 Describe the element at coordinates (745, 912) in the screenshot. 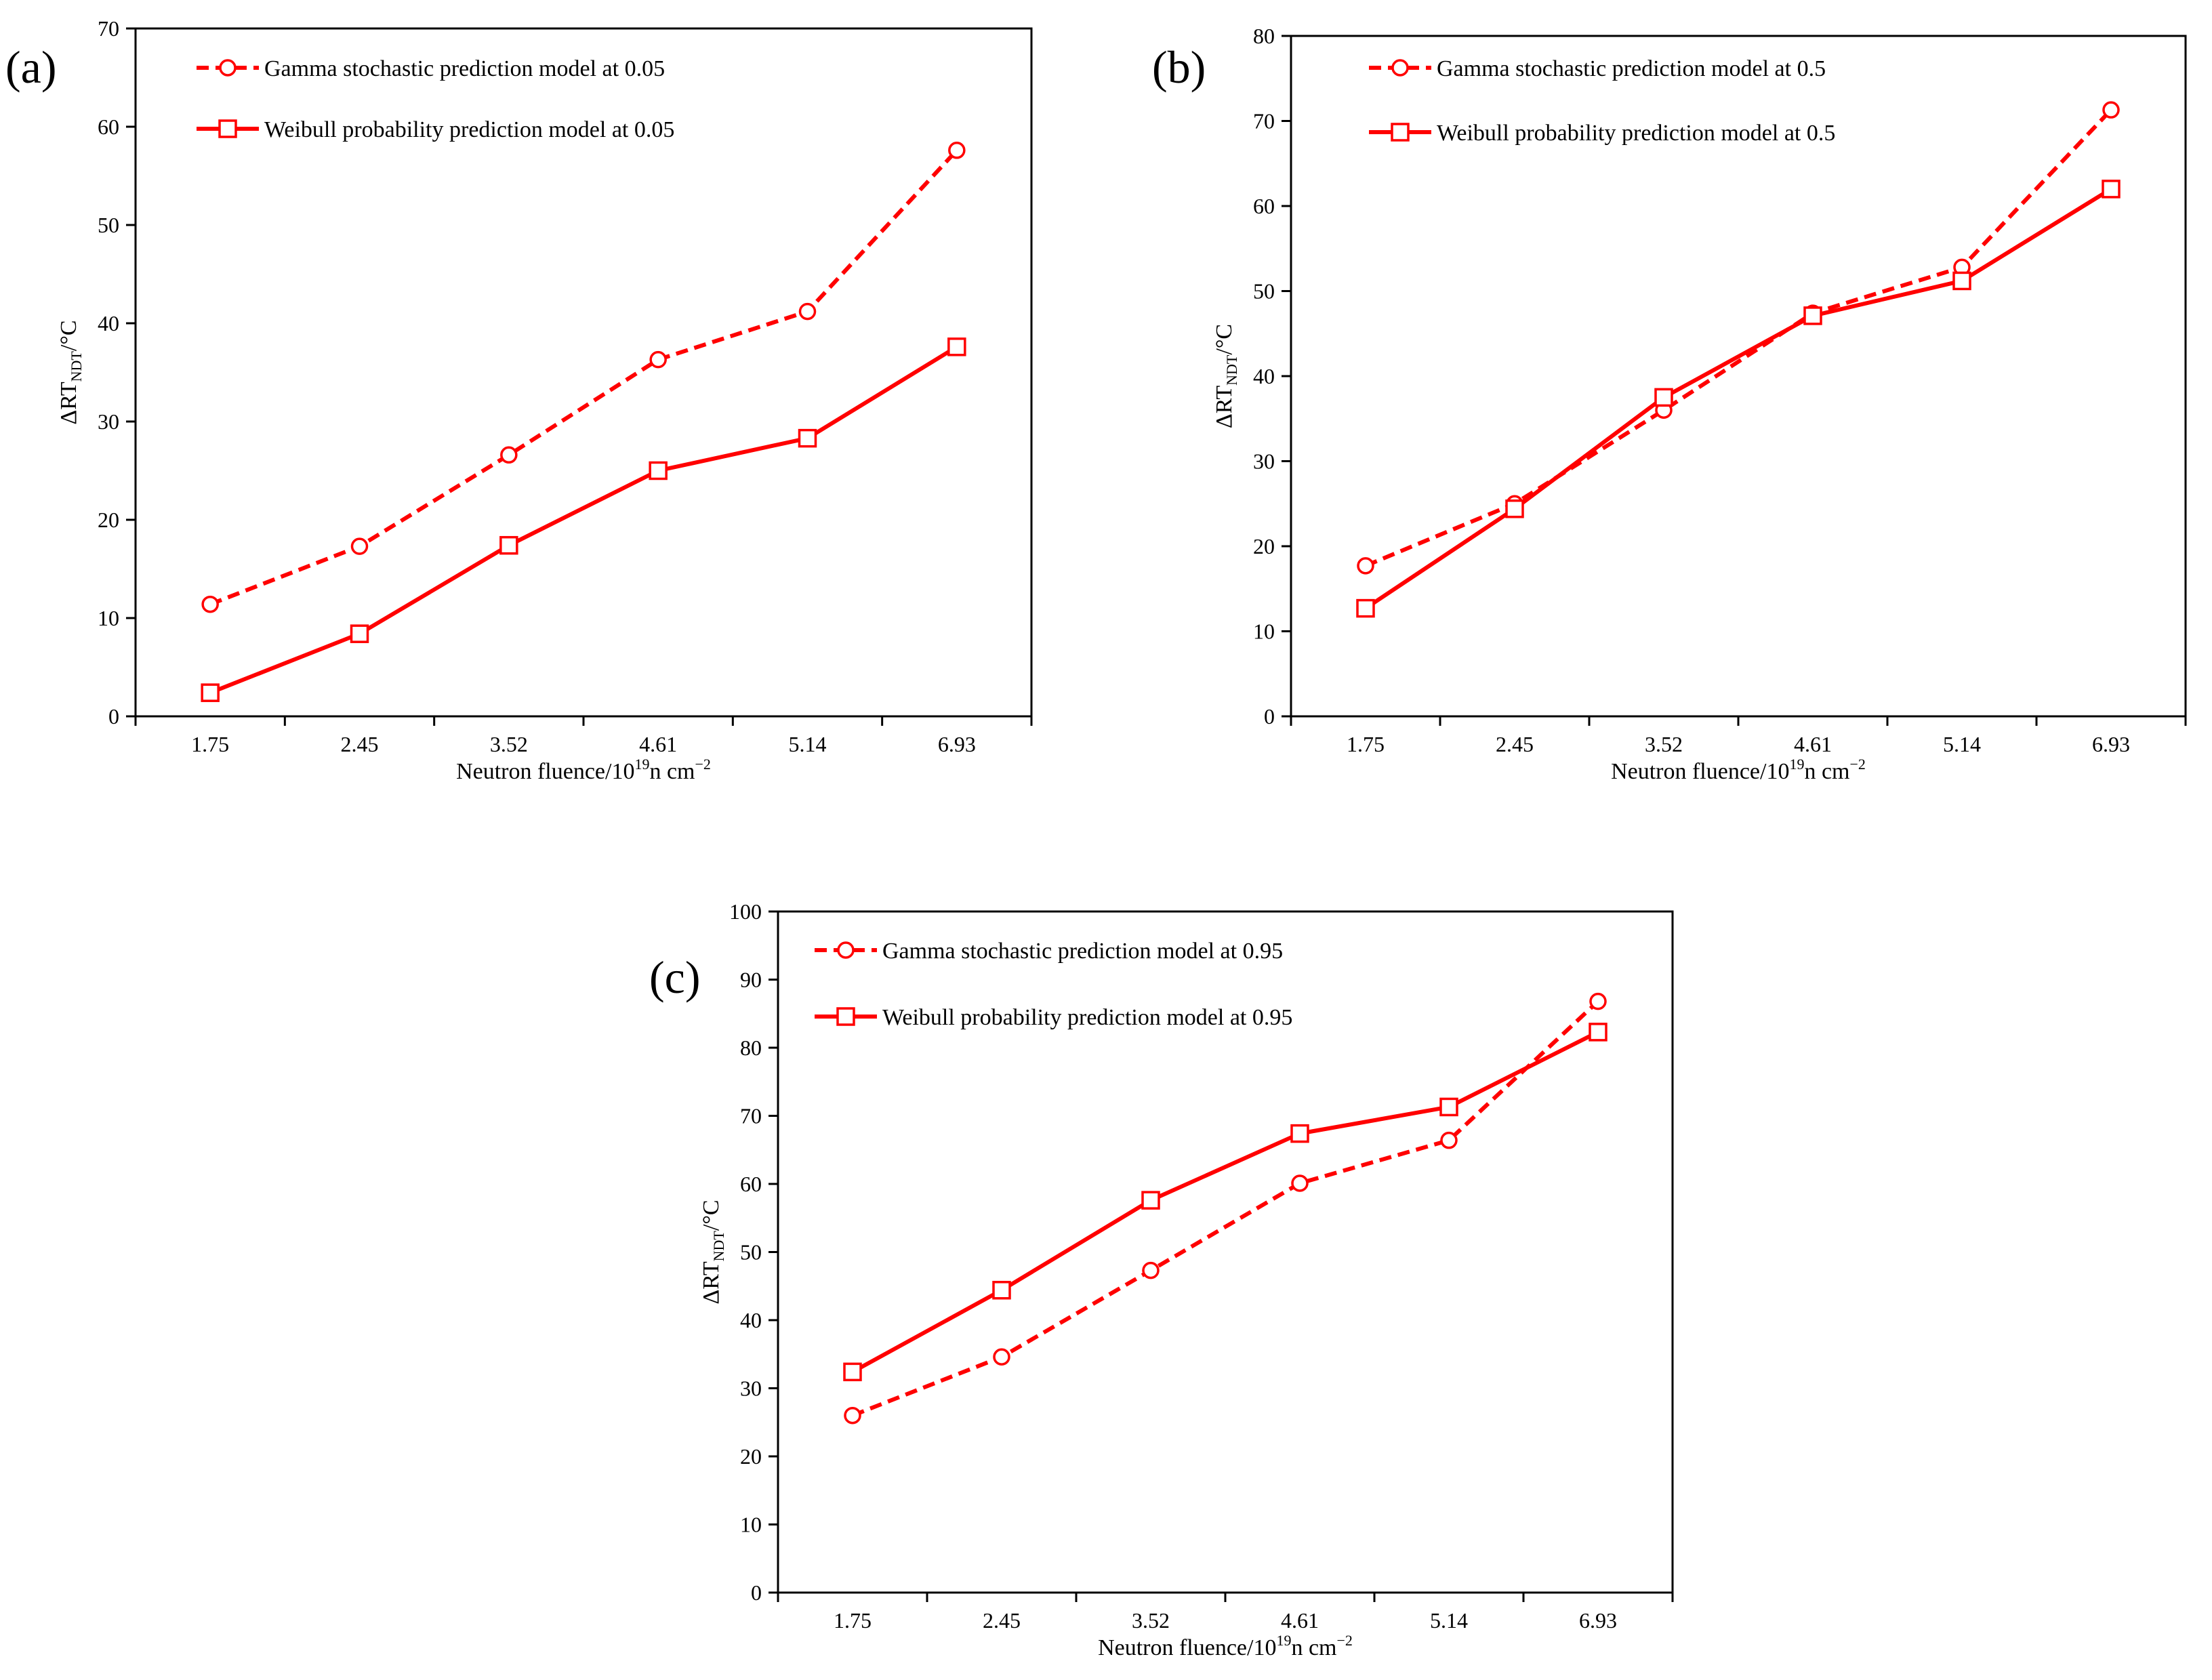

I see `y-tick-label: 100` at that location.